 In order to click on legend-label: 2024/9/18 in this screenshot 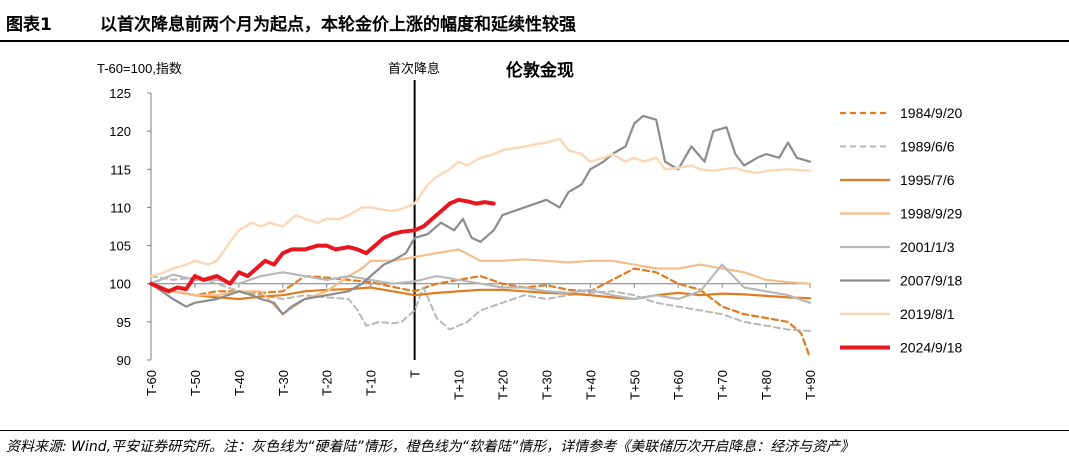, I will do `click(931, 348)`.